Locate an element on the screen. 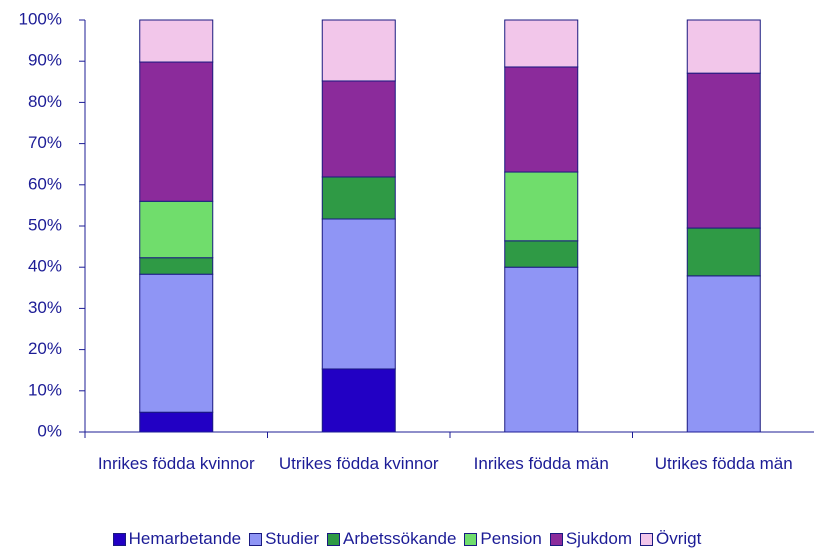 This screenshot has width=814, height=551. y-tick-label: 60% is located at coordinates (45, 183).